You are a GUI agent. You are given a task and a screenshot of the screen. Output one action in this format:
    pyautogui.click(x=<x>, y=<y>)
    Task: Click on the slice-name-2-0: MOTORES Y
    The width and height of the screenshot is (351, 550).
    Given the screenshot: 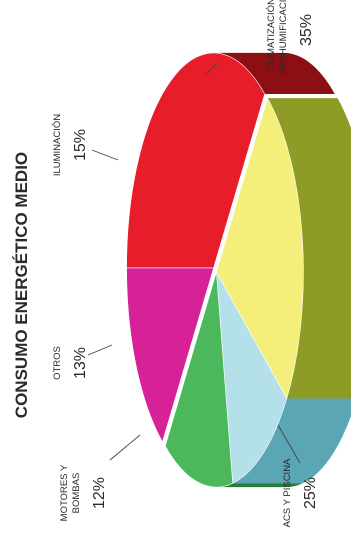 What is the action you would take?
    pyautogui.click(x=64, y=492)
    